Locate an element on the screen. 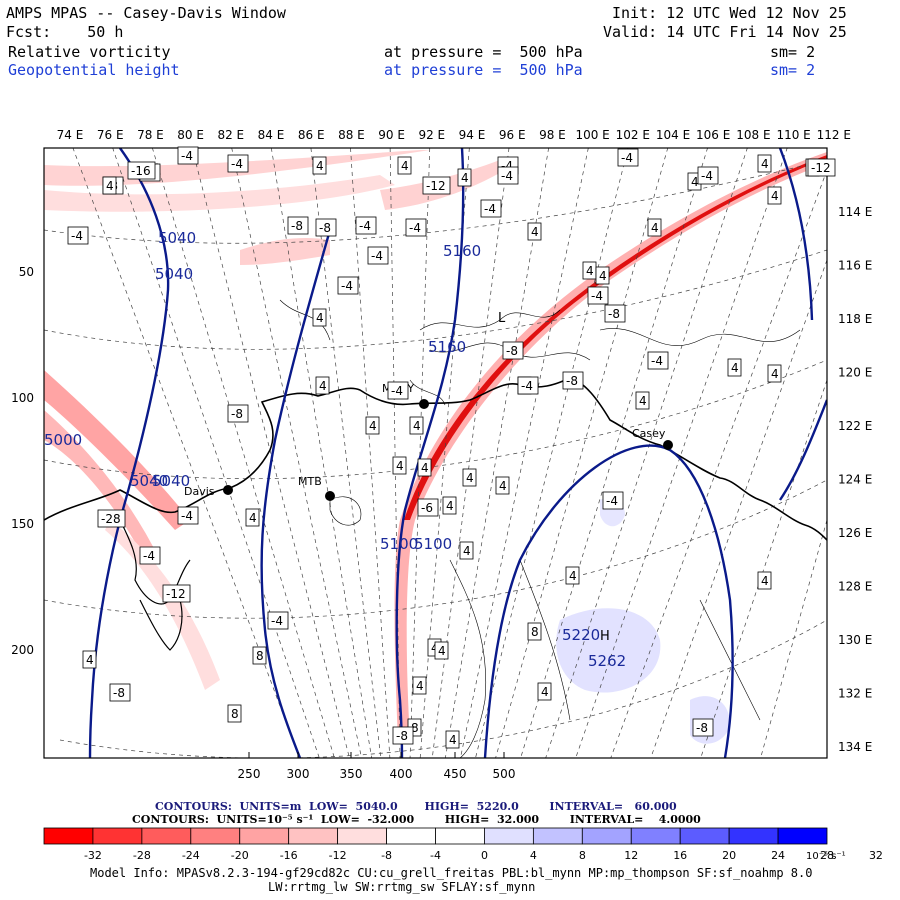 The image size is (900, 900). lon-label-top: 98 E is located at coordinates (552, 135).